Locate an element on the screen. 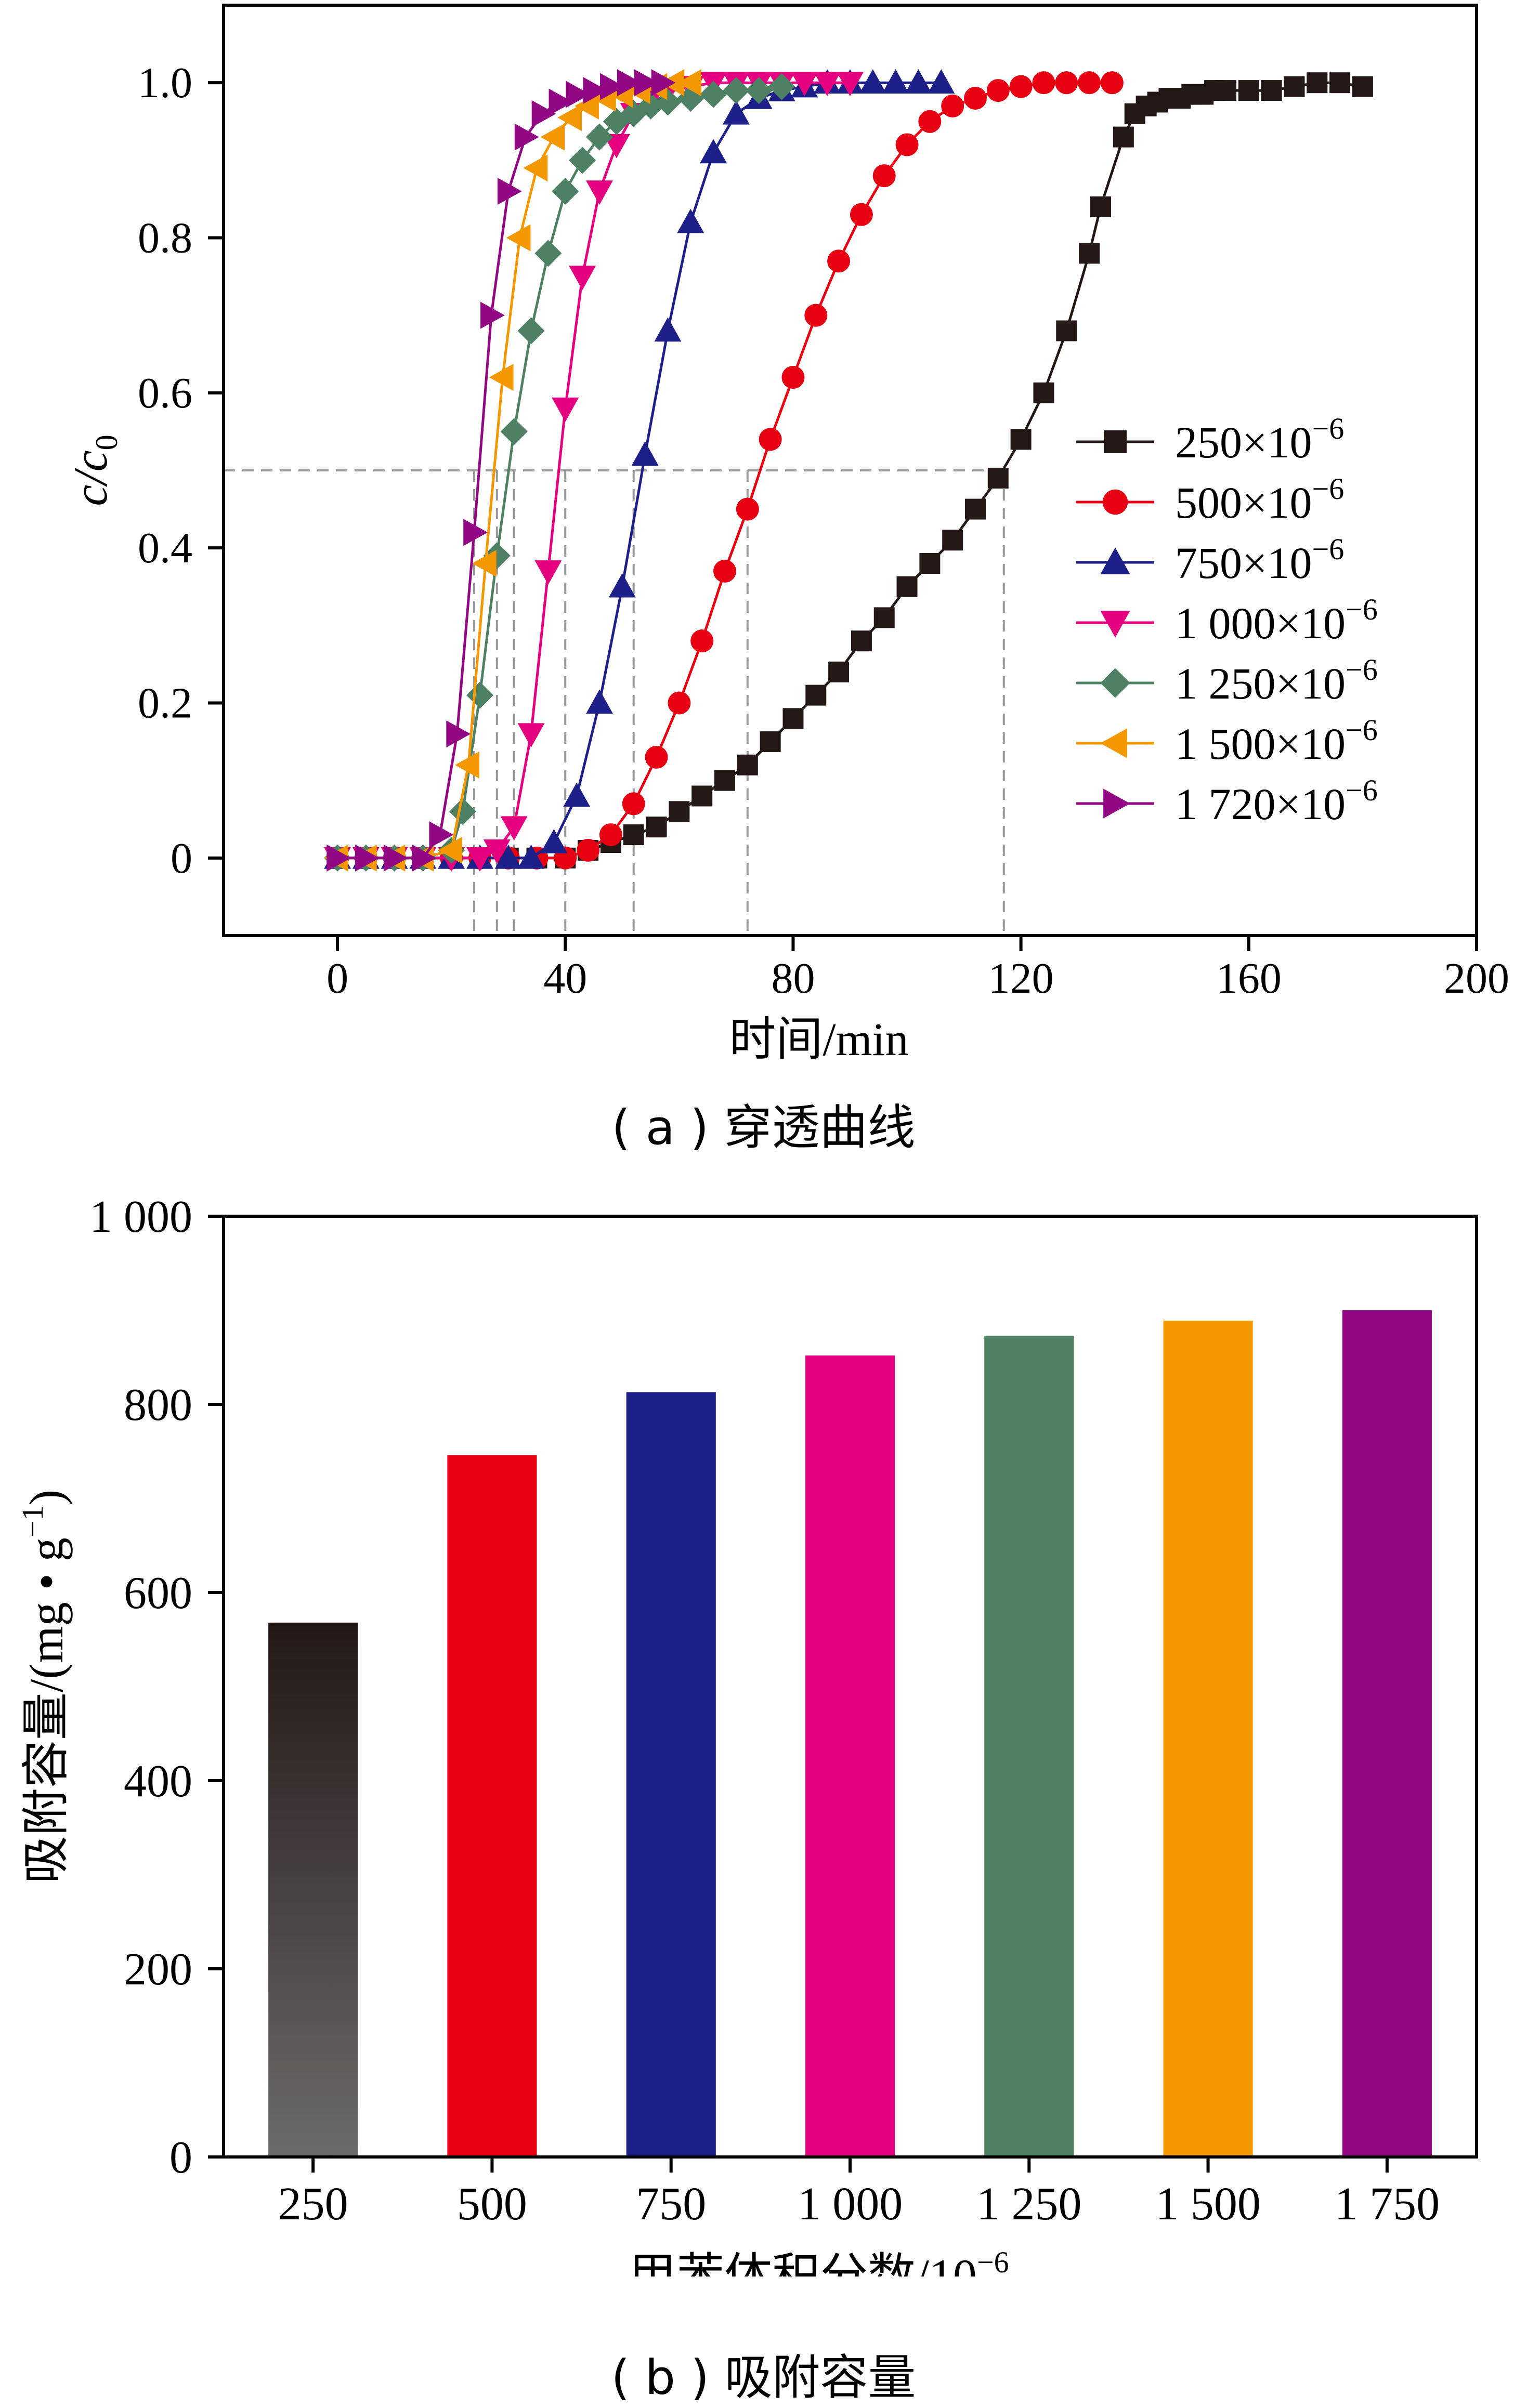 The image size is (1527, 2408). x-tick-label: 250 is located at coordinates (313, 2204).